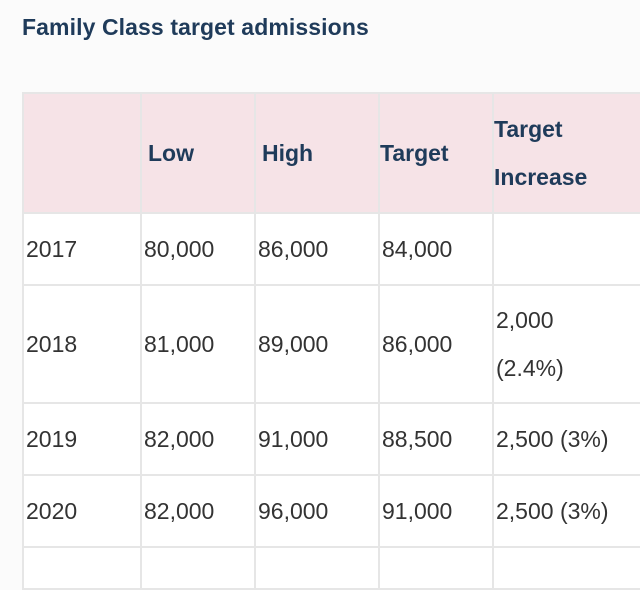  I want to click on cell-low: 81,000, so click(198, 344).